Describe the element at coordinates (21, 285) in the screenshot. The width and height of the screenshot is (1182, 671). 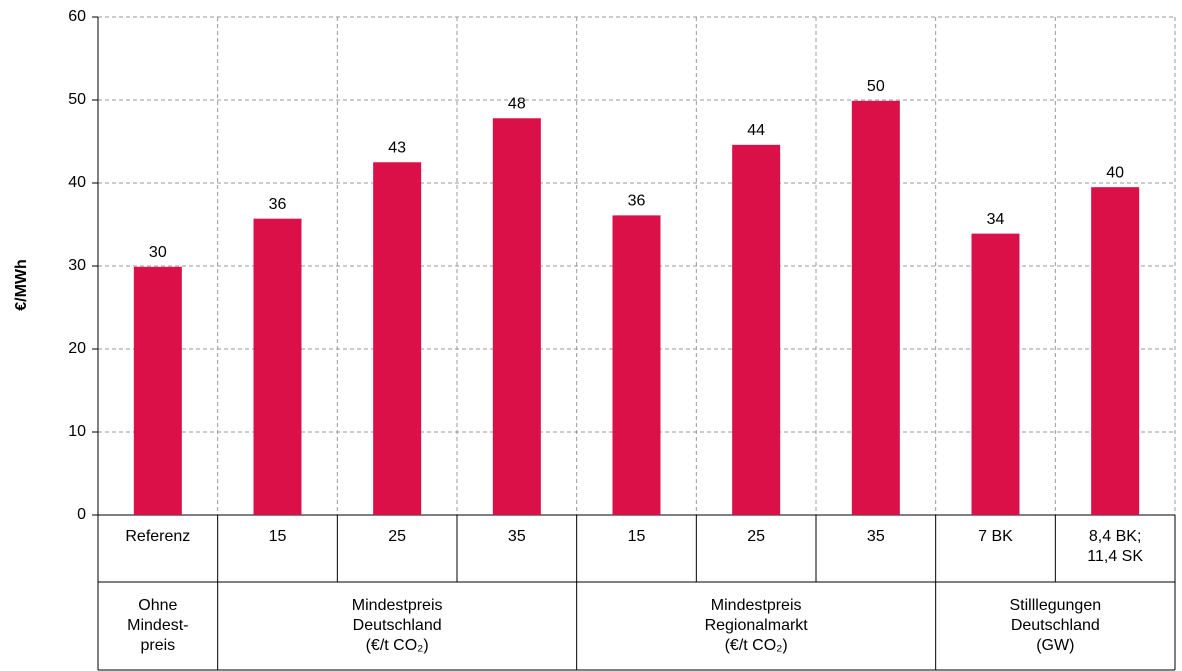
I see `y-axis-label: €/MWh` at that location.